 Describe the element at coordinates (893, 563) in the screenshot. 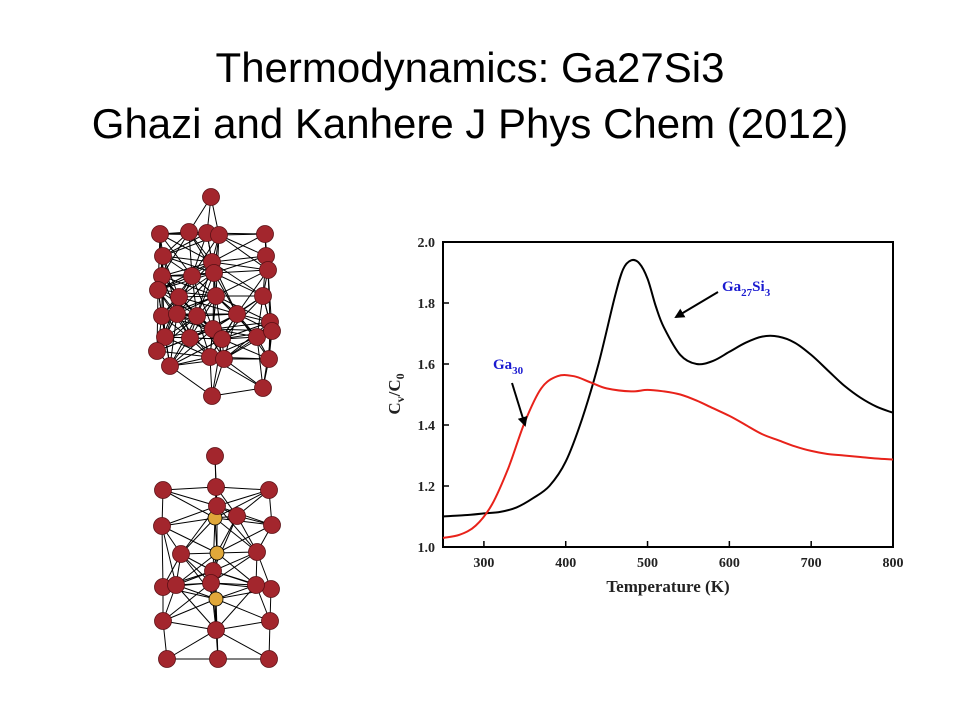

I see `x-tick-label: 800` at that location.